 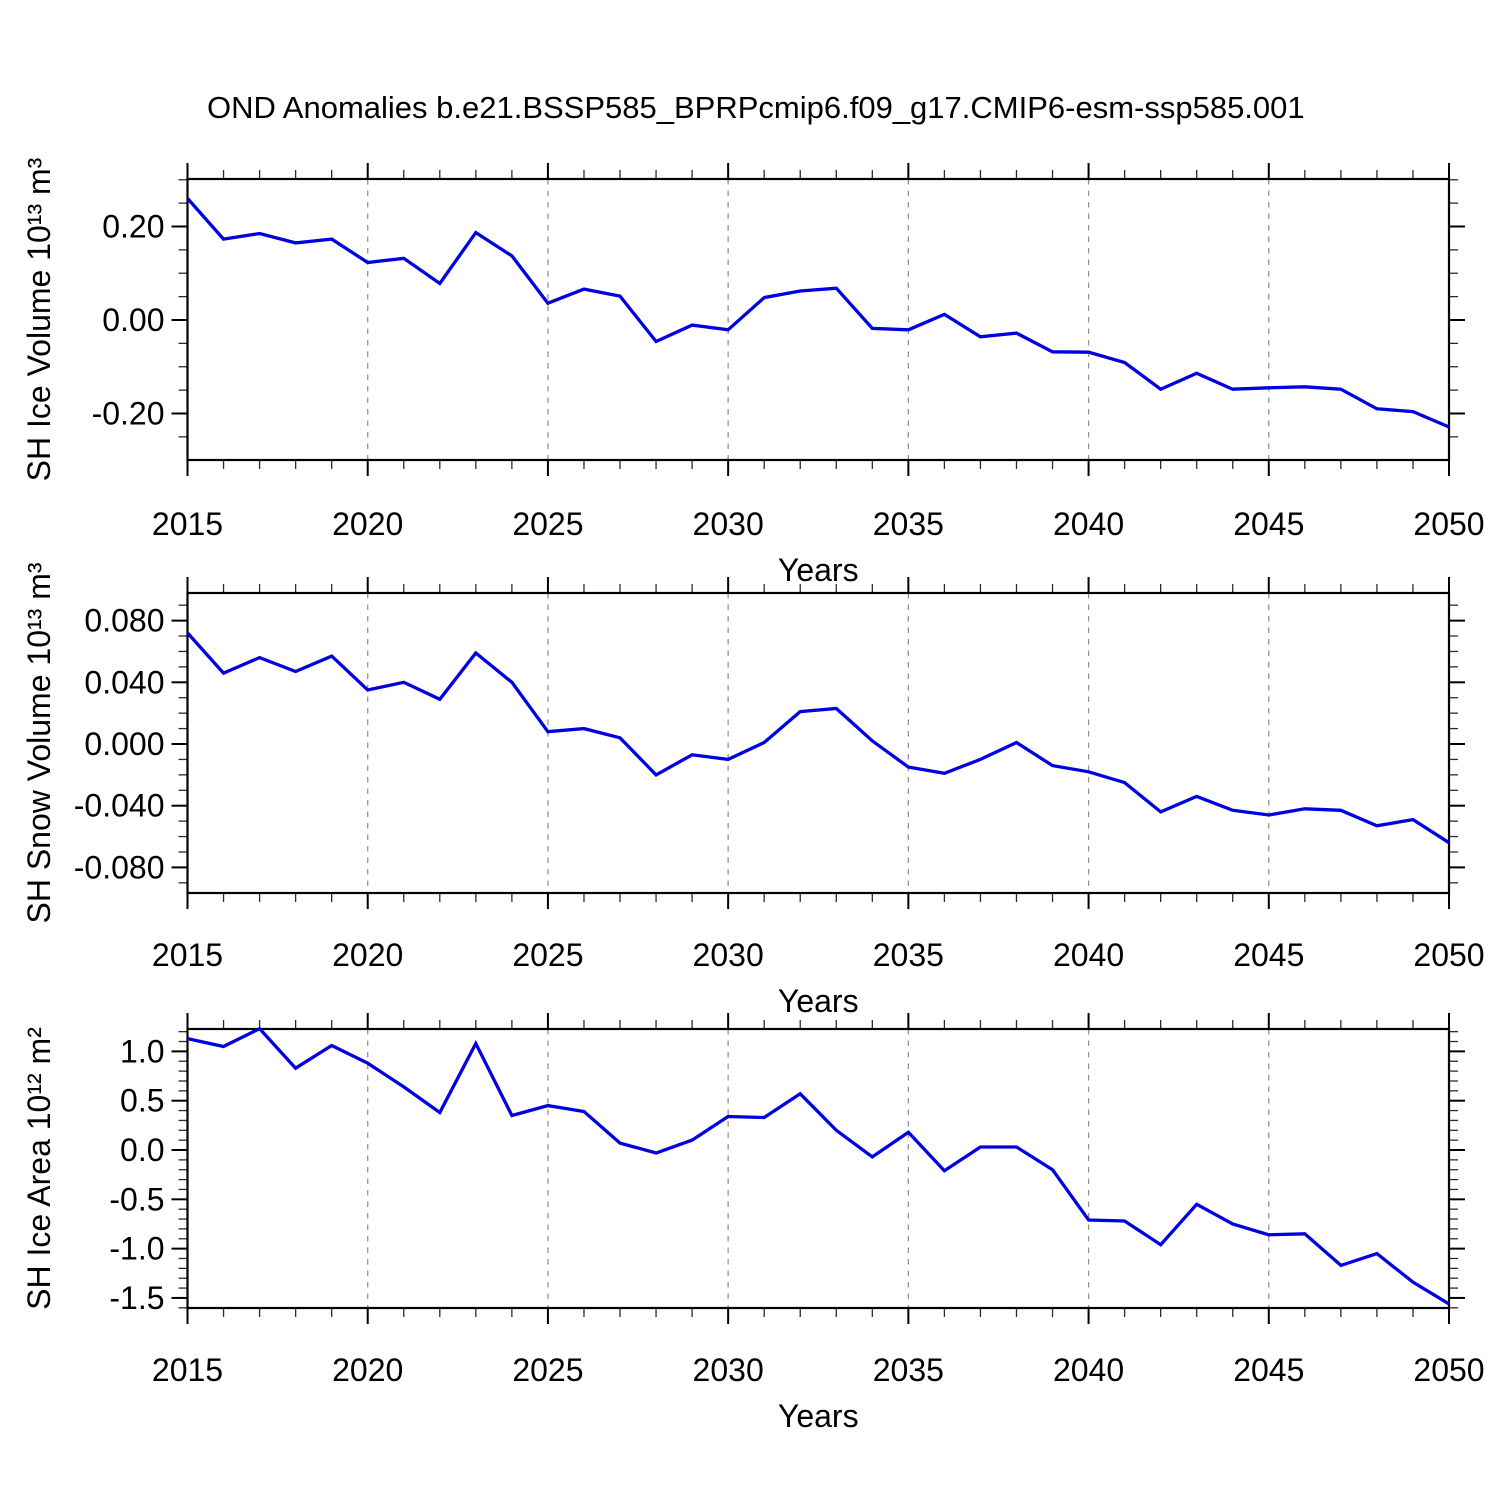 What do you see at coordinates (124, 621) in the screenshot?
I see `y-tick-label: 0.080` at bounding box center [124, 621].